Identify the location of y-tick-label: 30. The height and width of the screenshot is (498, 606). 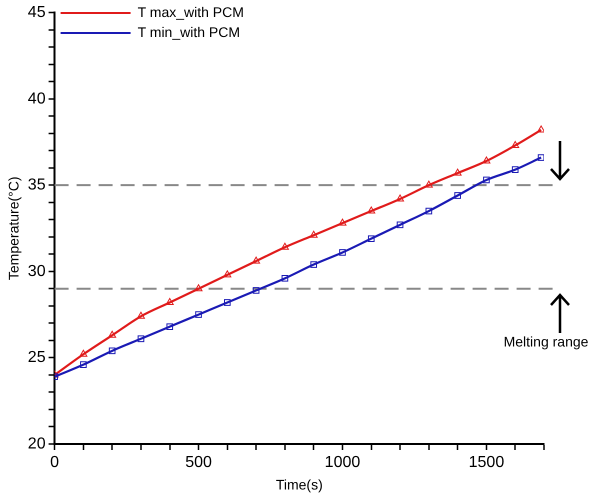
(37, 271).